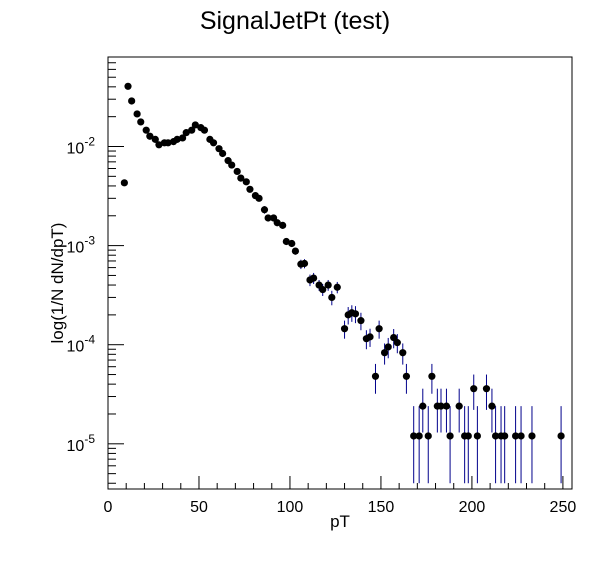 The width and height of the screenshot is (596, 572). I want to click on y-axis-title: log(1/N dN/dpT), so click(57, 283).